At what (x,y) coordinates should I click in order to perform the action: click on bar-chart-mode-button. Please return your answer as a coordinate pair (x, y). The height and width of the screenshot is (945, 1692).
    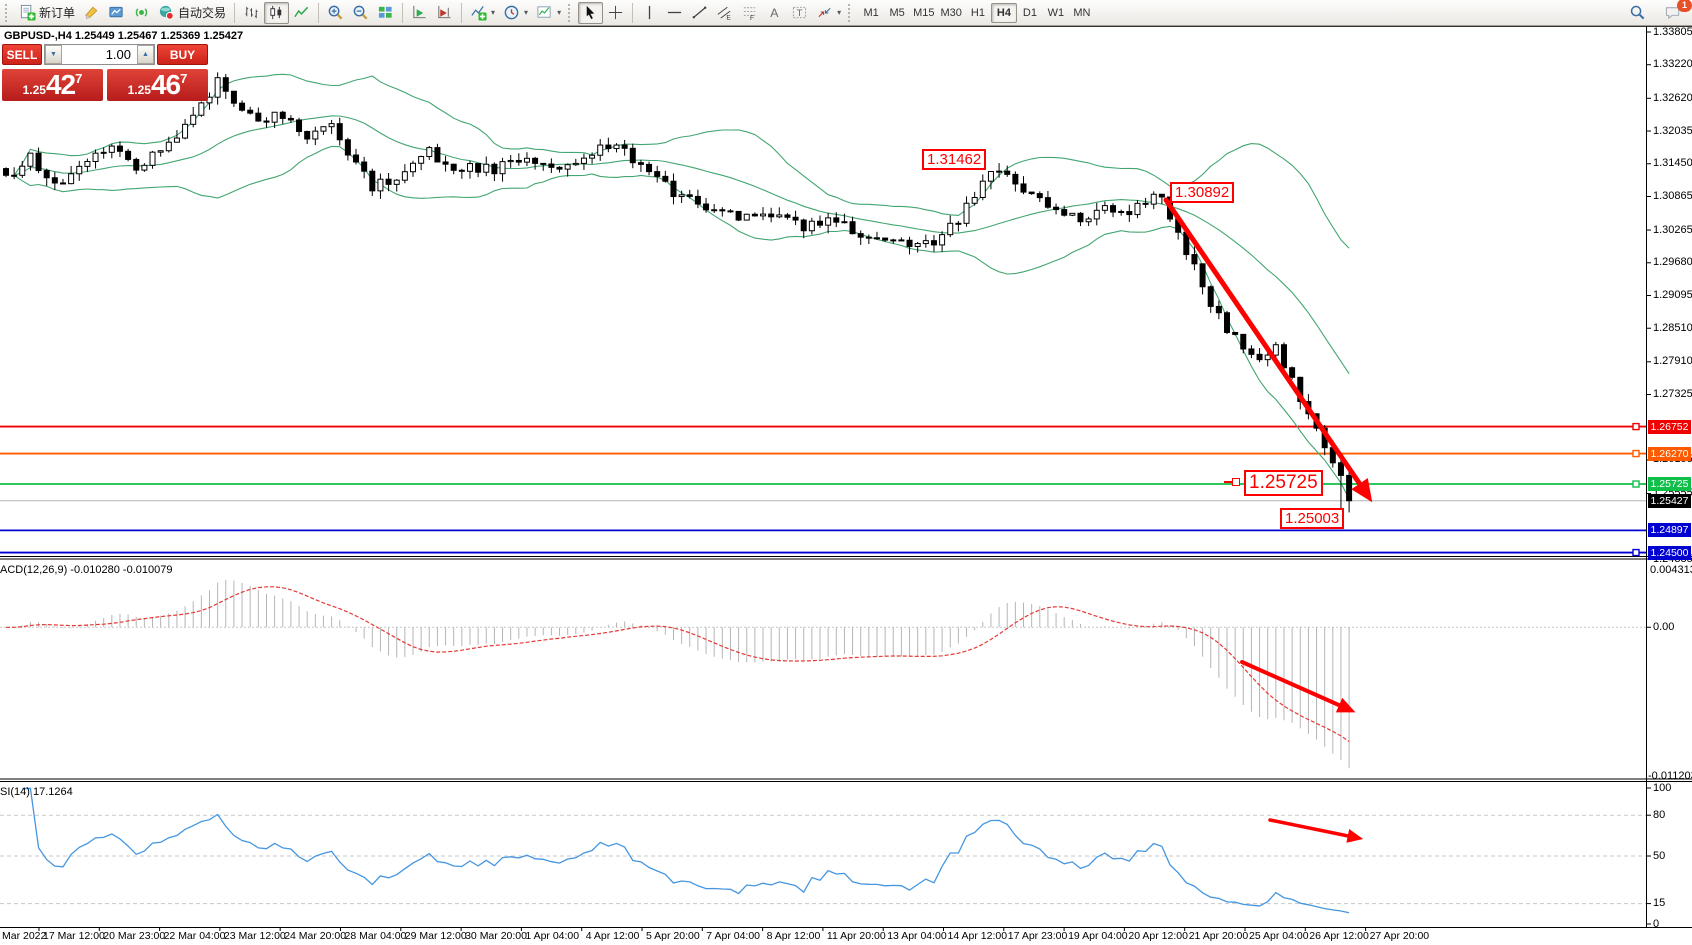
    Looking at the image, I should click on (251, 13).